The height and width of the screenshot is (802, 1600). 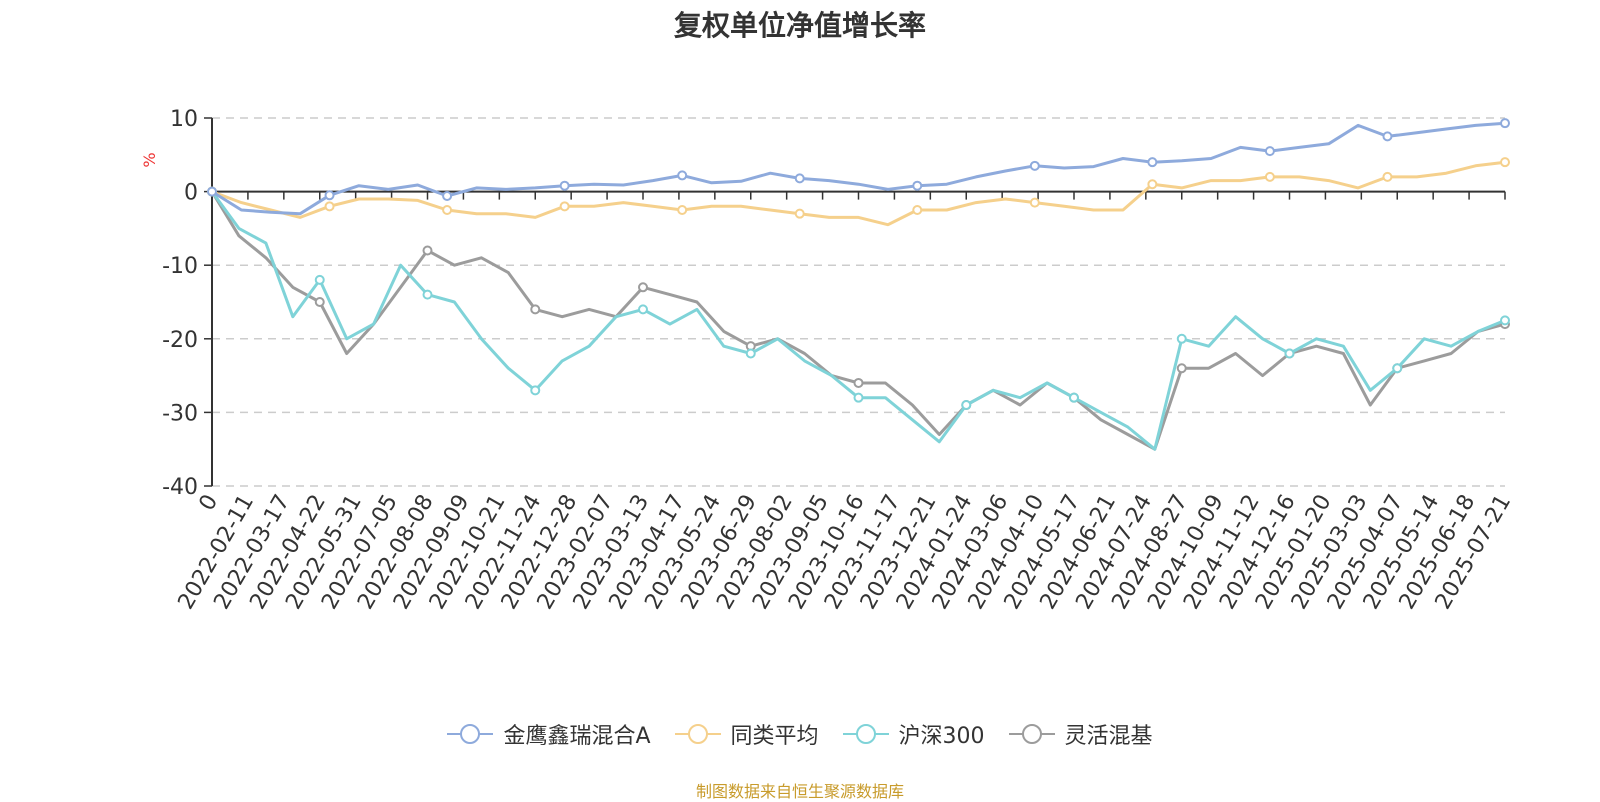 I want to click on legend-item: 金鹰鑫瑞混合A, so click(x=549, y=734).